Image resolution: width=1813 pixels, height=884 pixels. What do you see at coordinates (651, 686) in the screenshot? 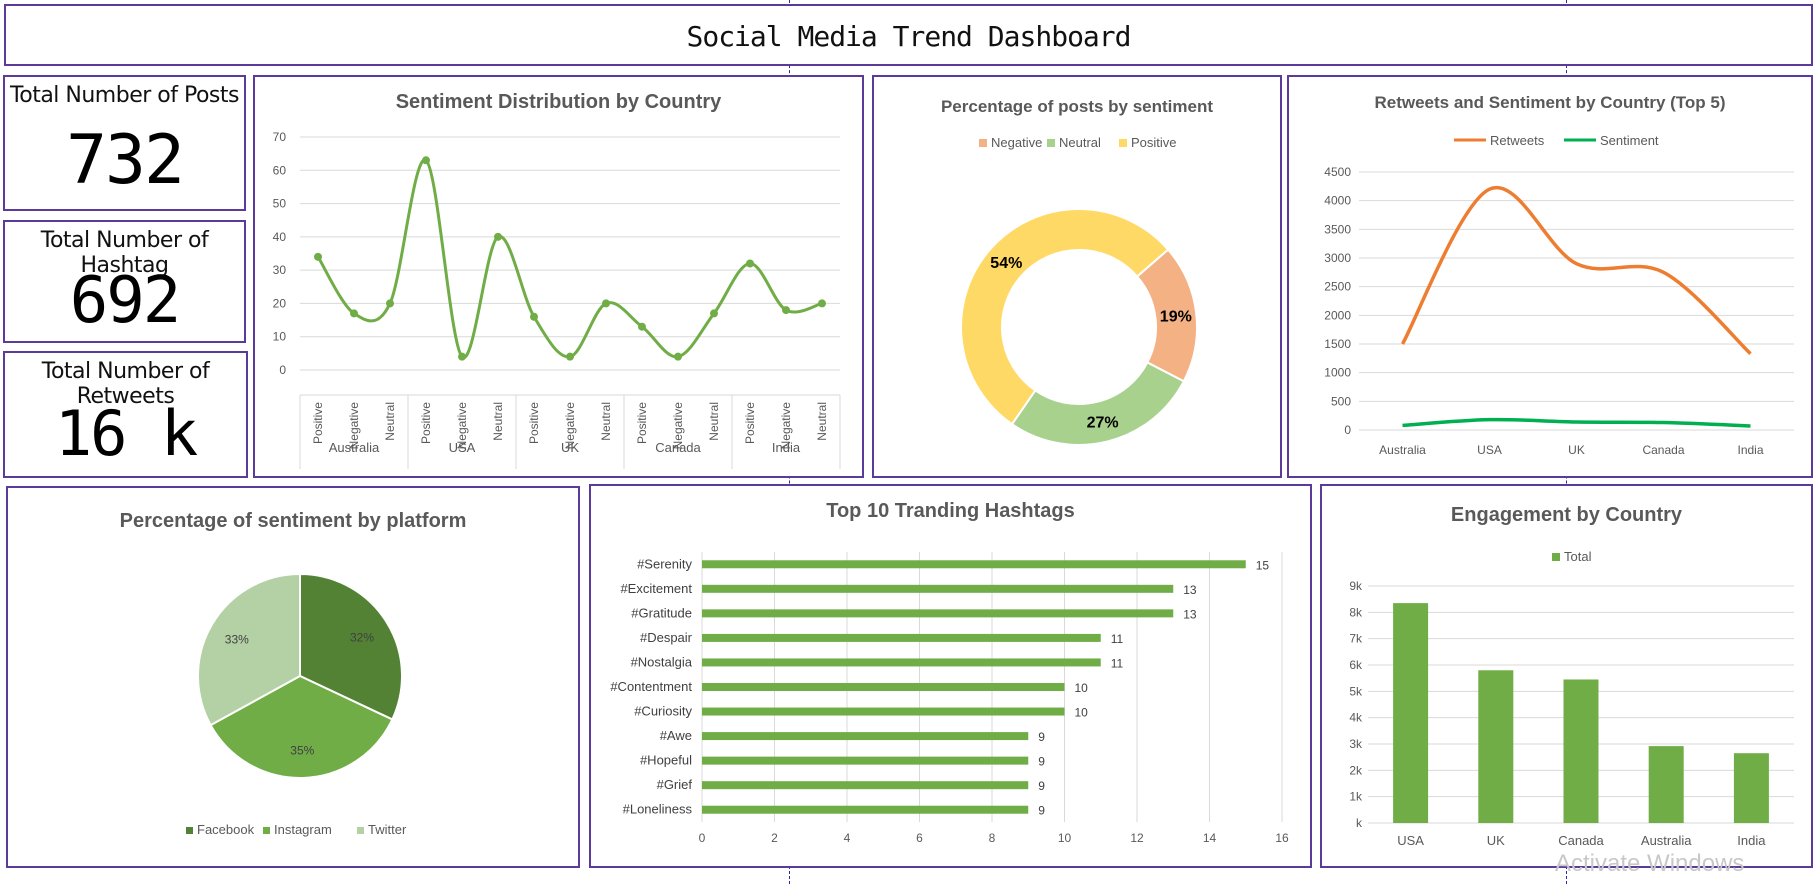
I see `y-tick-label: #Contentment` at bounding box center [651, 686].